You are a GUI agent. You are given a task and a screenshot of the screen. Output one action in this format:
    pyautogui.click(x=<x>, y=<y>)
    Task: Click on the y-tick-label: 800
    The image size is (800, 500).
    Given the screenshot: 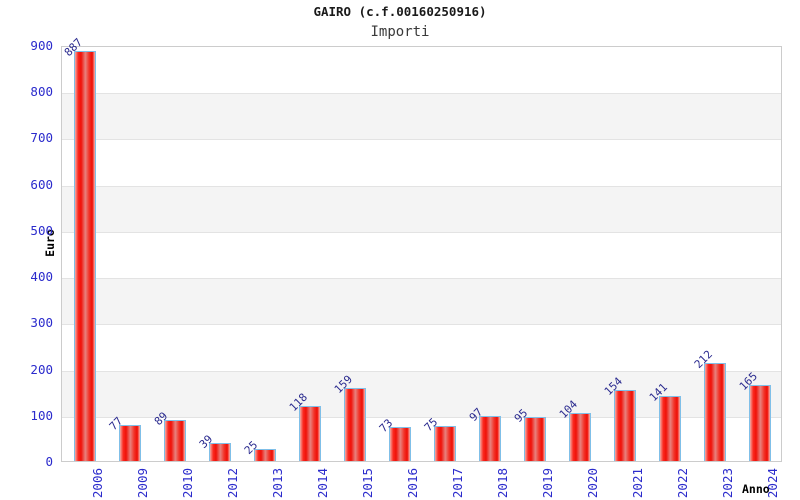 What is the action you would take?
    pyautogui.click(x=41, y=92)
    